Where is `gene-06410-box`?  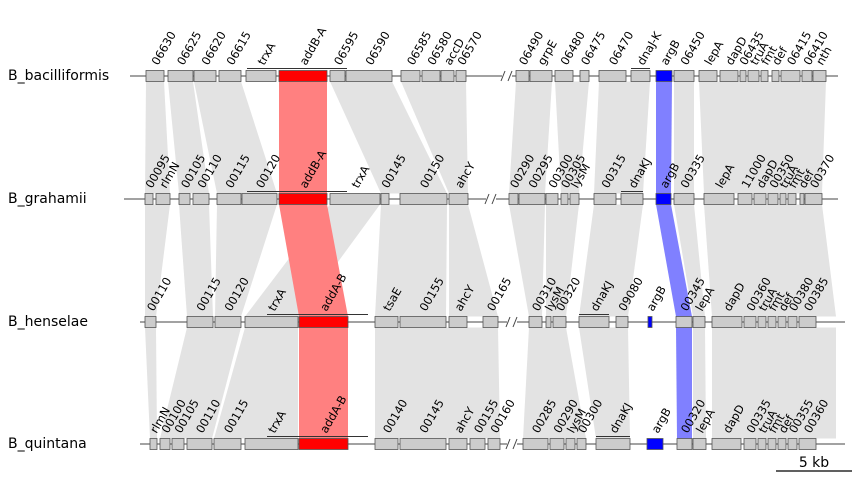
gene-06410-box is located at coordinates (807, 76).